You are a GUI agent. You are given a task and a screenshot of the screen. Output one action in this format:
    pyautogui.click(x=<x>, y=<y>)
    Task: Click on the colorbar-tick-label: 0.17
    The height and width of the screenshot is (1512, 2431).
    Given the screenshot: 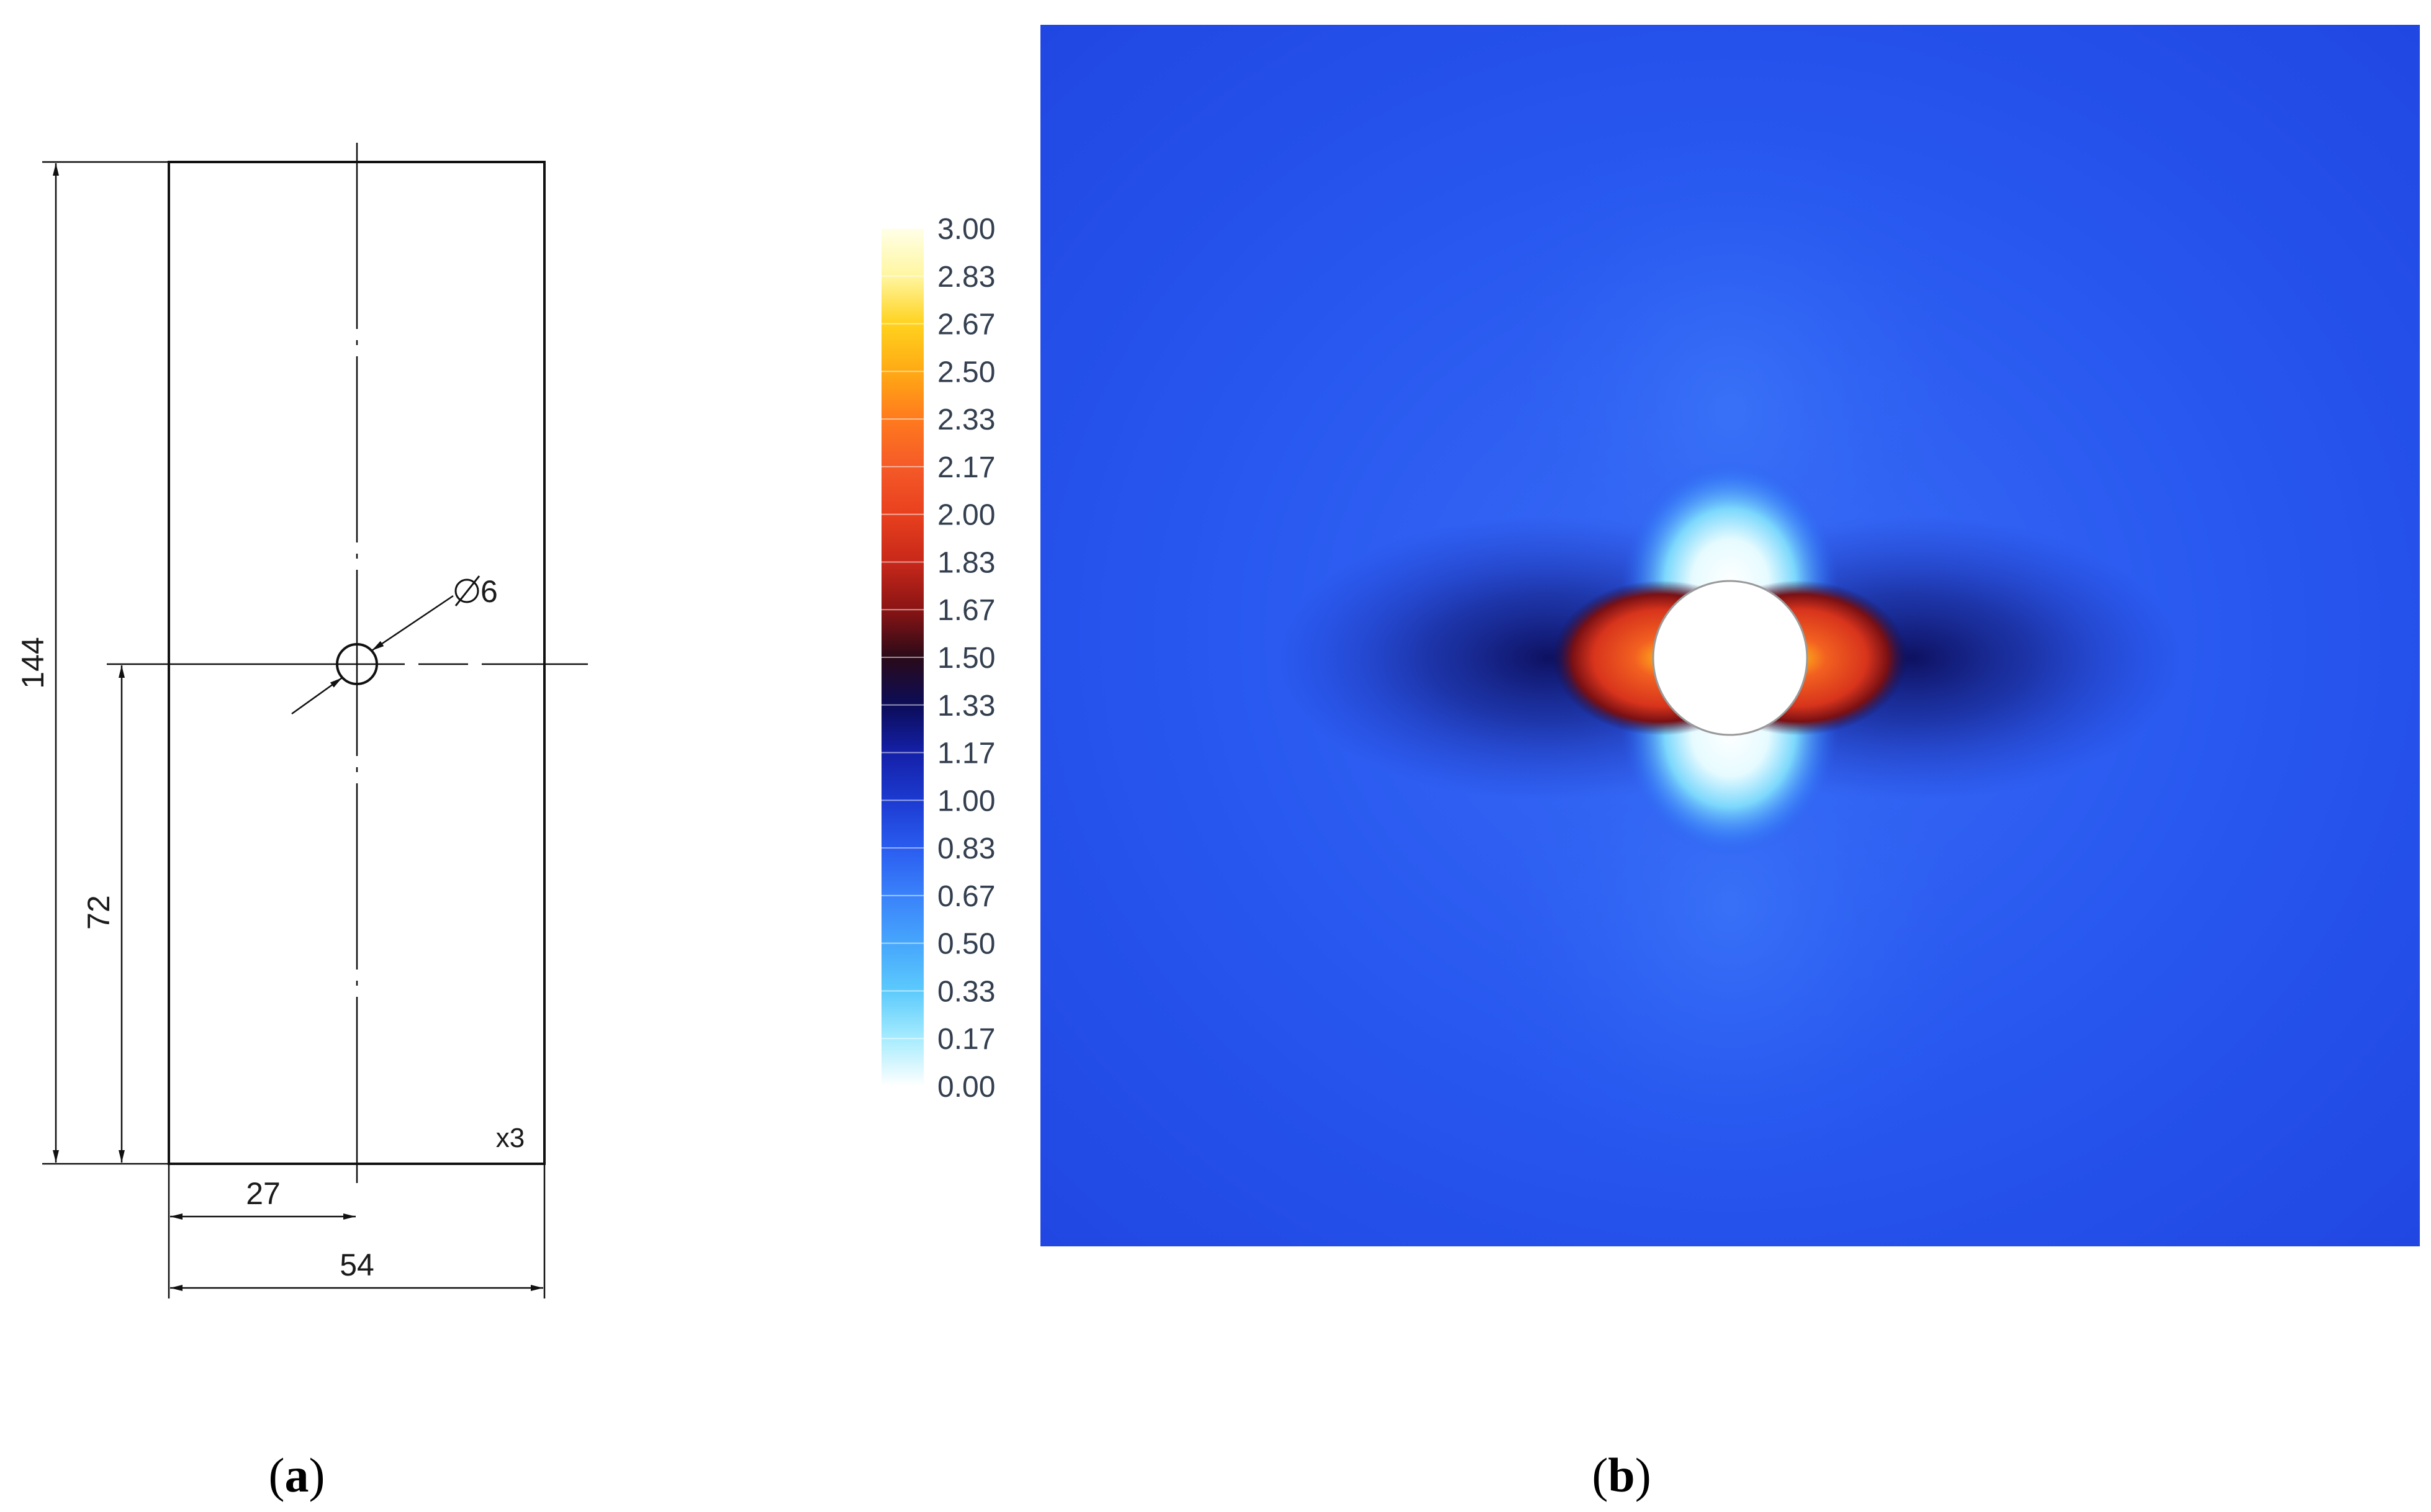 What is the action you would take?
    pyautogui.click(x=966, y=1039)
    